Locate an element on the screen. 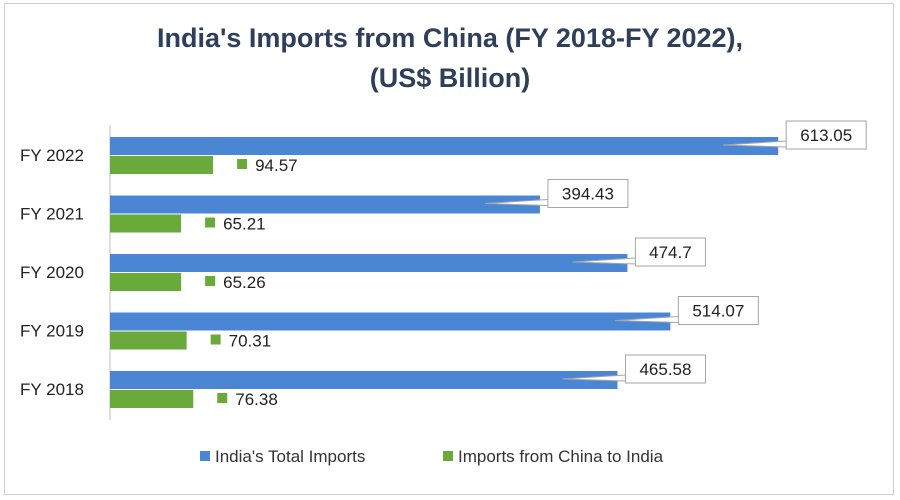 Image resolution: width=900 pixels, height=500 pixels. category-label: FY 2021 is located at coordinates (52, 214).